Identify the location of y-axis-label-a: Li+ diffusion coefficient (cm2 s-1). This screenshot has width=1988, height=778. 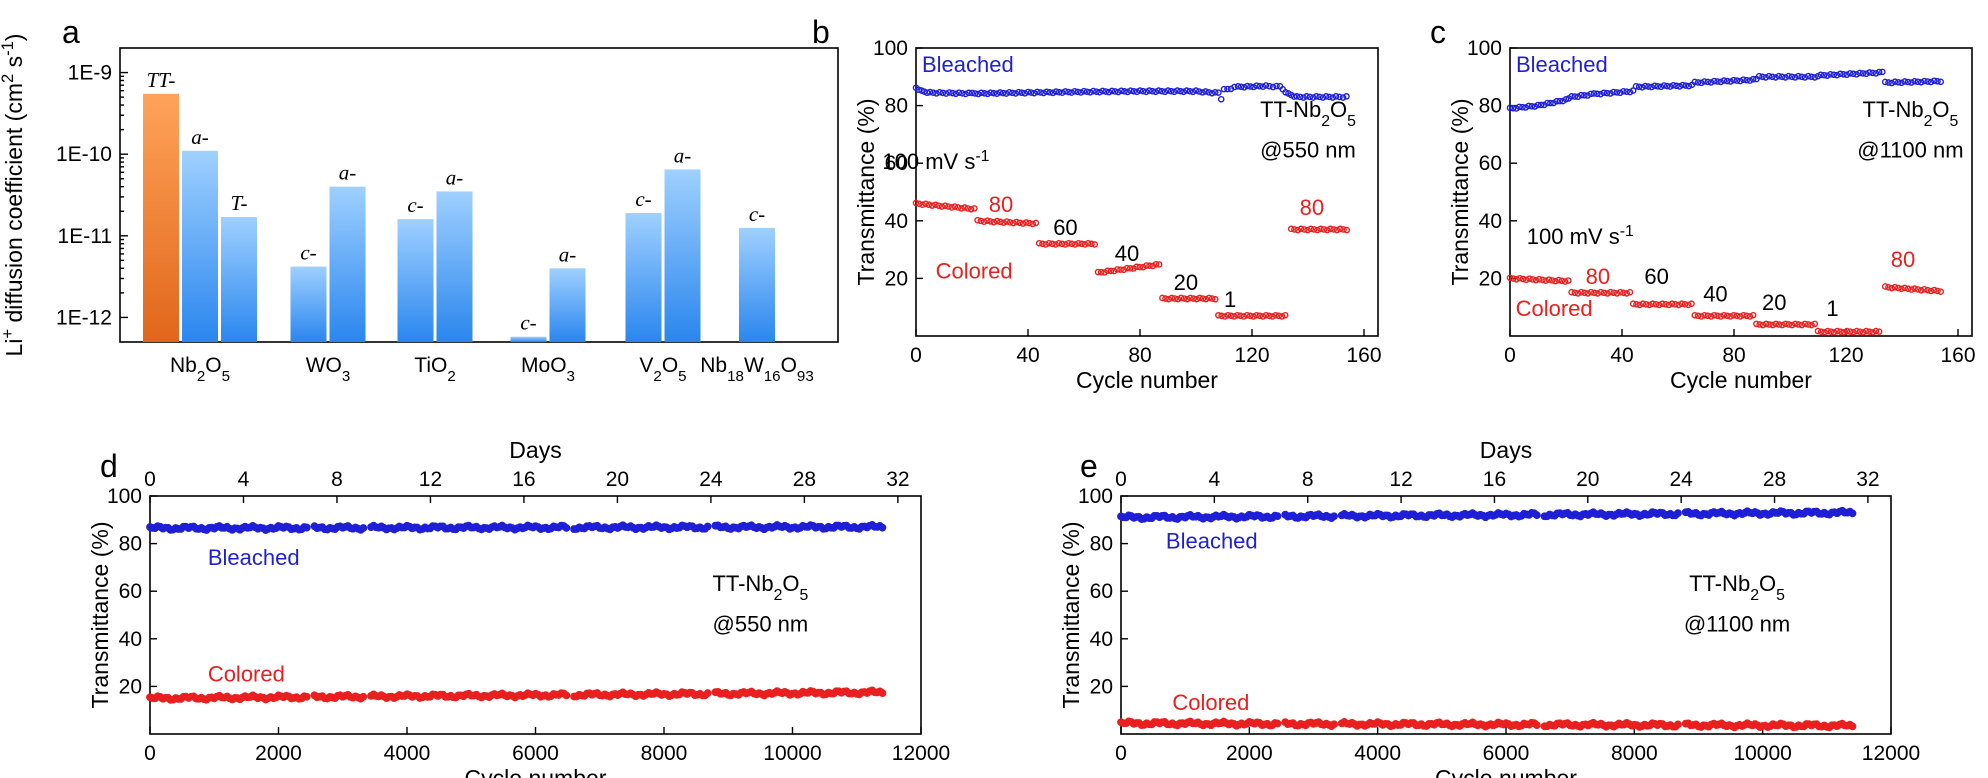
(13, 195).